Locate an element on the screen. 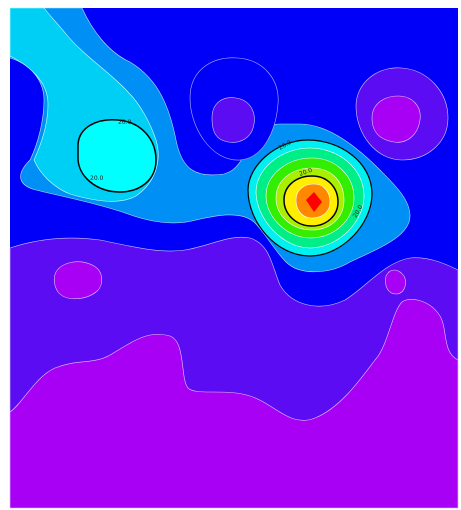  pocket-left is located at coordinates (78, 280).